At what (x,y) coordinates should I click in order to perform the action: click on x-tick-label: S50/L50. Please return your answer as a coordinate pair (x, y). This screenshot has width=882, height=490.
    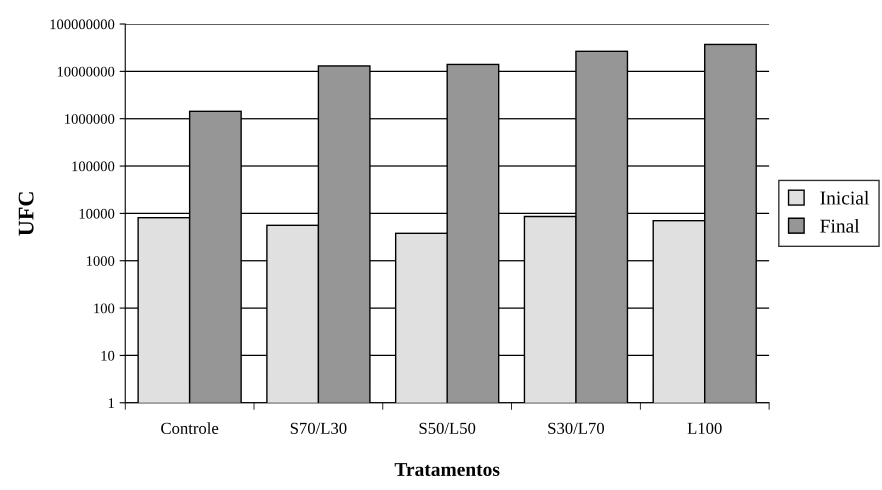
    Looking at the image, I should click on (448, 428).